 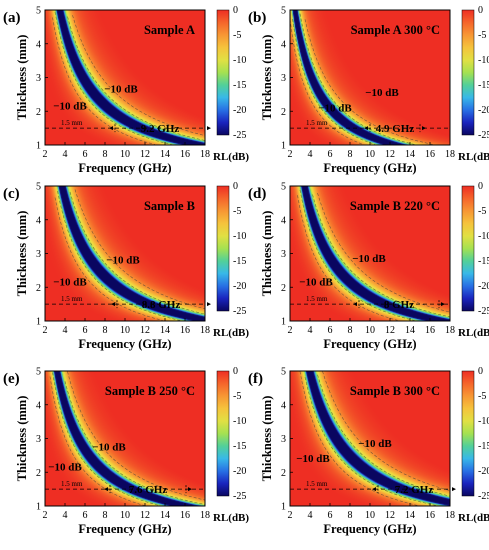 What do you see at coordinates (161, 305) in the screenshot?
I see `bandwidth-label: 8.8 GHz` at bounding box center [161, 305].